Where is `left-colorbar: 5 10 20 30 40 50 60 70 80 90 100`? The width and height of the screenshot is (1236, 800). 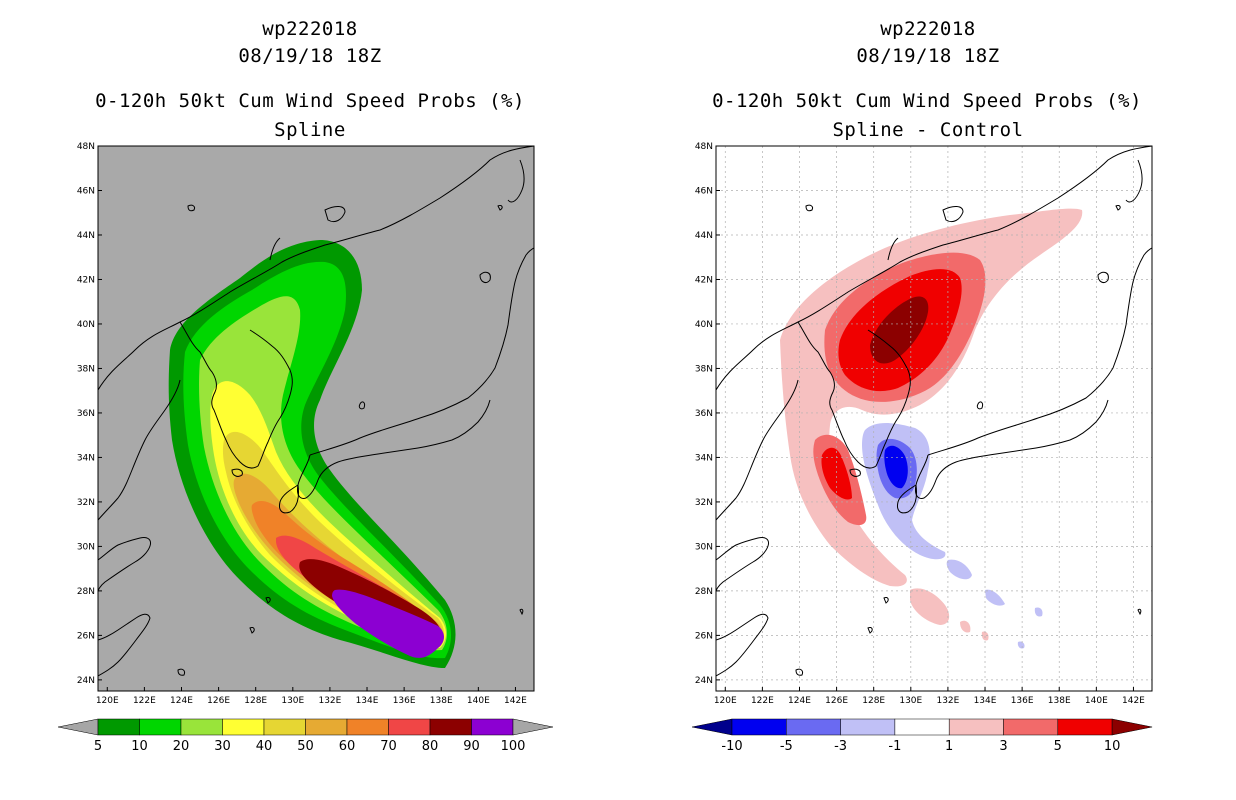
left-colorbar: 5 10 20 30 40 50 60 70 80 90 100 is located at coordinates (305, 736).